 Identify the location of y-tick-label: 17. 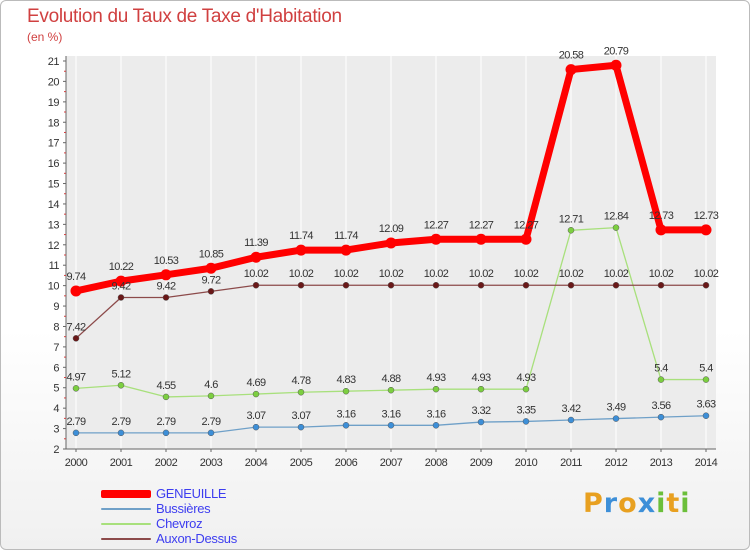
(54, 144).